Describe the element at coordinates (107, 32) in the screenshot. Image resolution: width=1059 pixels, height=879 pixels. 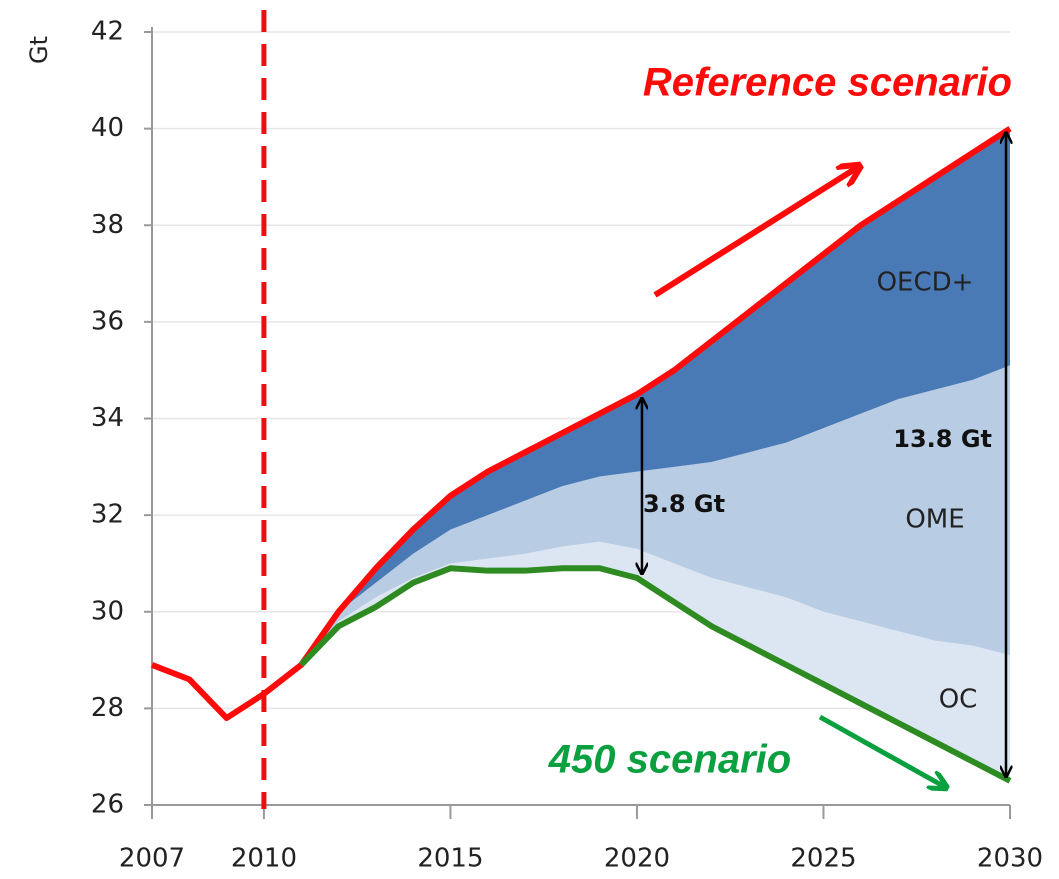
I see `y-tick-label: 42` at that location.